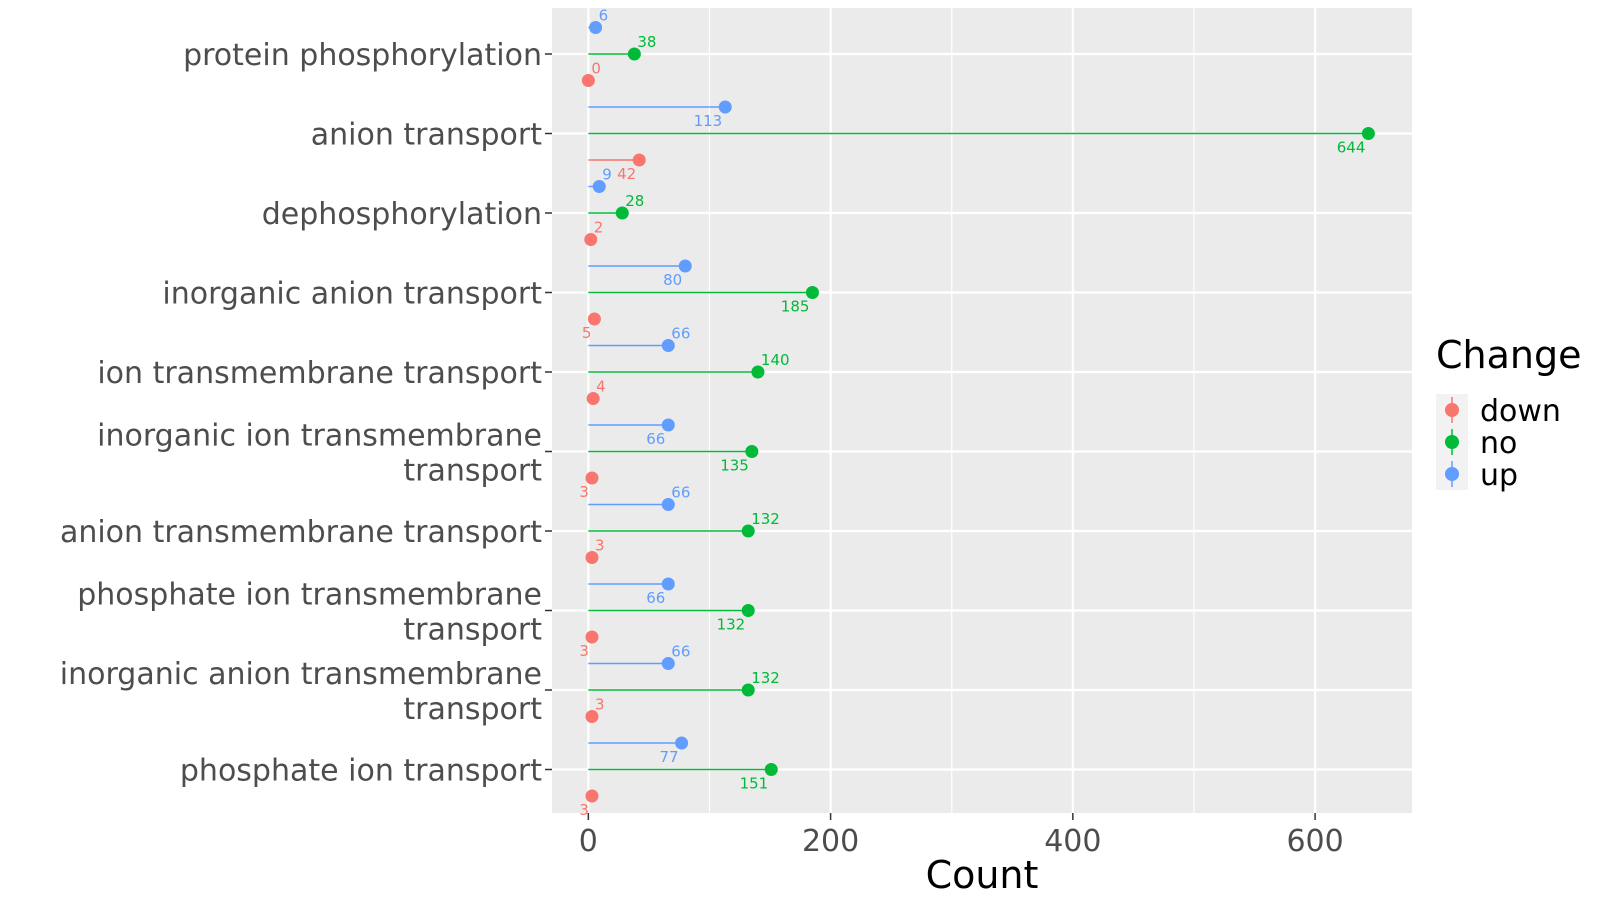 This screenshot has height=900, width=1600. I want to click on category-label: dephosphorylation, so click(402, 214).